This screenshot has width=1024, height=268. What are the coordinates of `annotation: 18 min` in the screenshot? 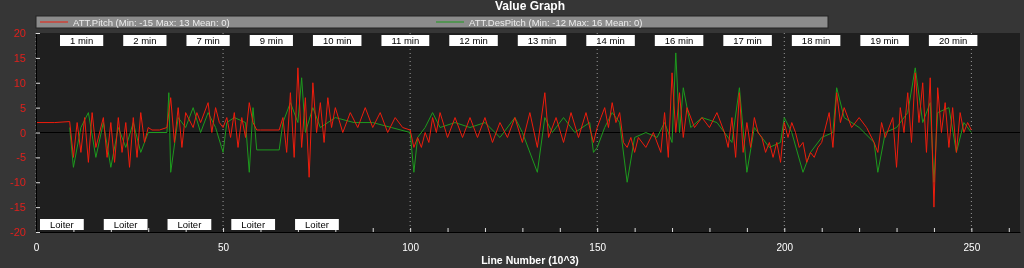 It's located at (816, 40).